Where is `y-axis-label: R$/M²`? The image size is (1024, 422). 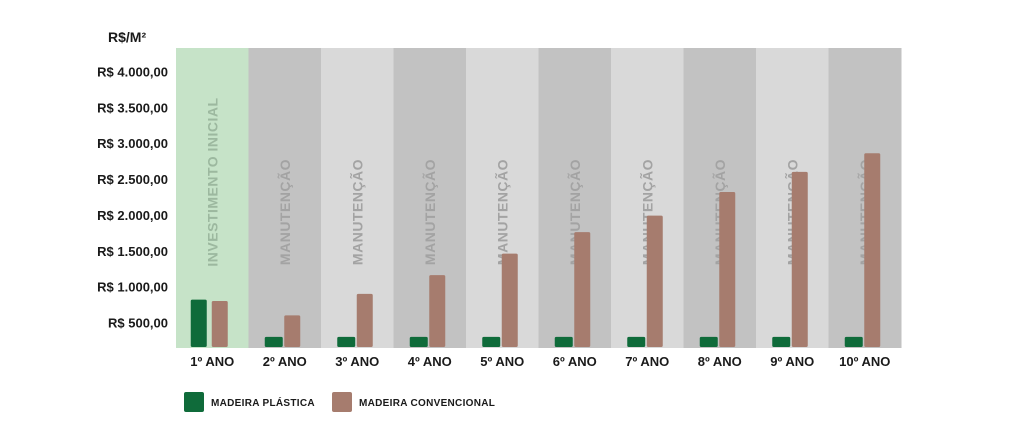
y-axis-label: R$/M² is located at coordinates (127, 37).